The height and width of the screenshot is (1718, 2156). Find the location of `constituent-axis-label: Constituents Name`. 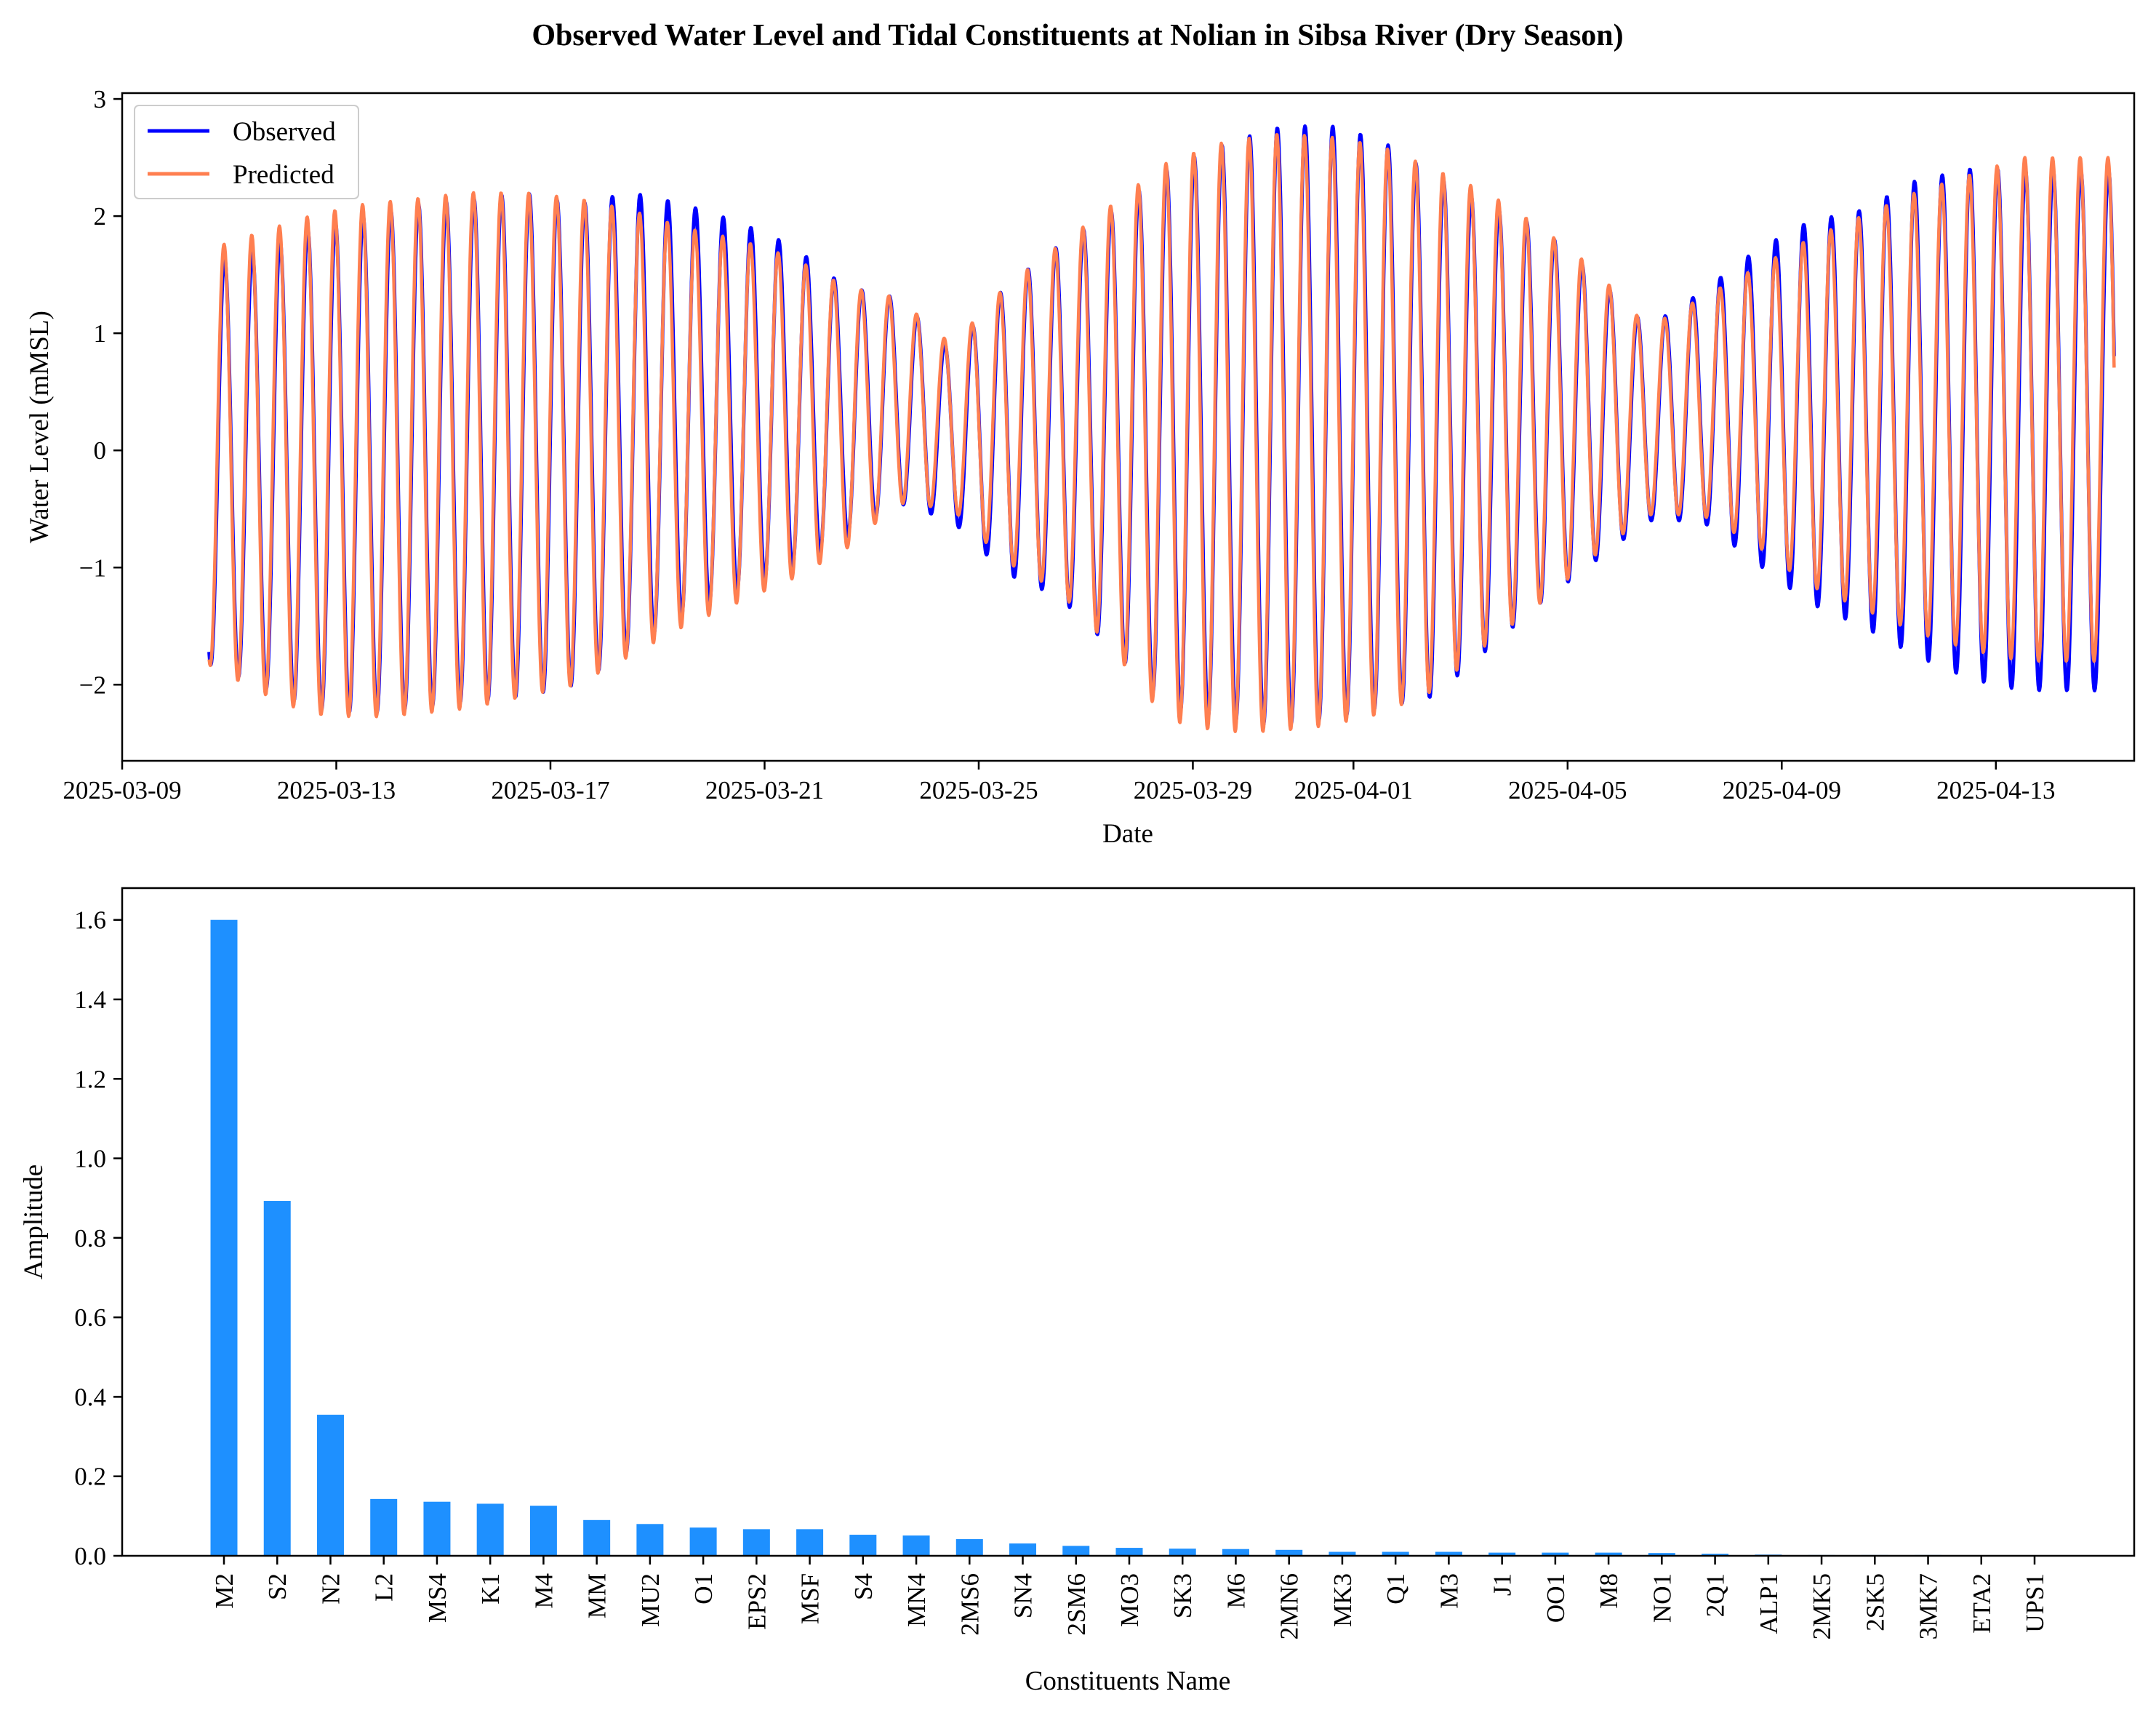

constituent-axis-label: Constituents Name is located at coordinates (1128, 1681).